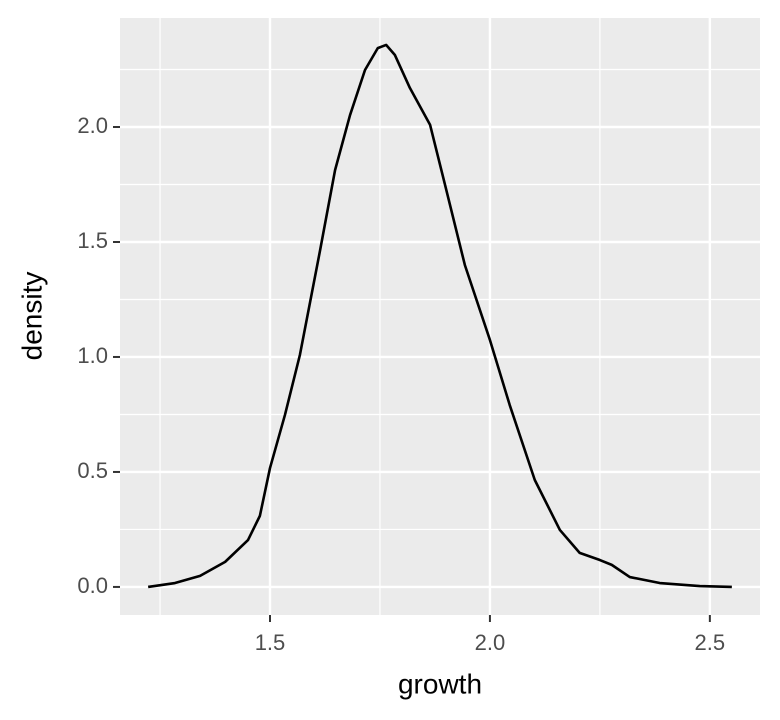 This screenshot has width=780, height=720. What do you see at coordinates (270, 642) in the screenshot?
I see `x-tick-label: 1.5` at bounding box center [270, 642].